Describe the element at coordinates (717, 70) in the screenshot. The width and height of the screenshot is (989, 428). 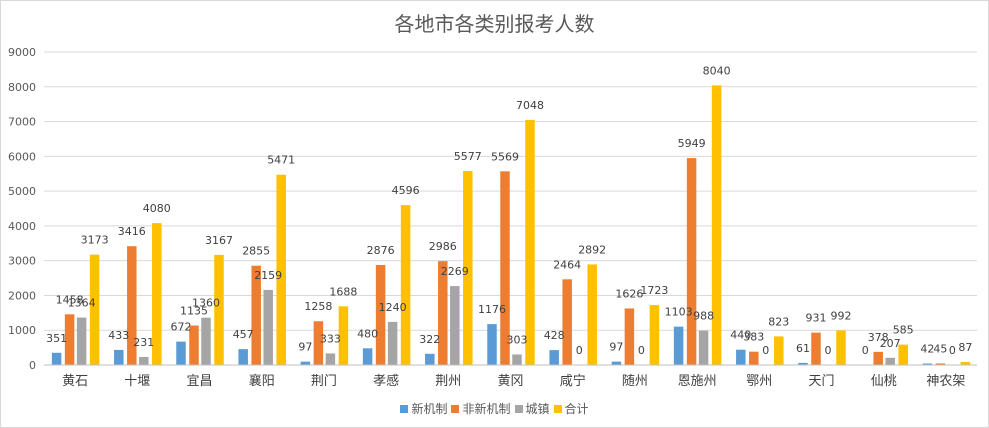
I see `data-label: 8040` at that location.